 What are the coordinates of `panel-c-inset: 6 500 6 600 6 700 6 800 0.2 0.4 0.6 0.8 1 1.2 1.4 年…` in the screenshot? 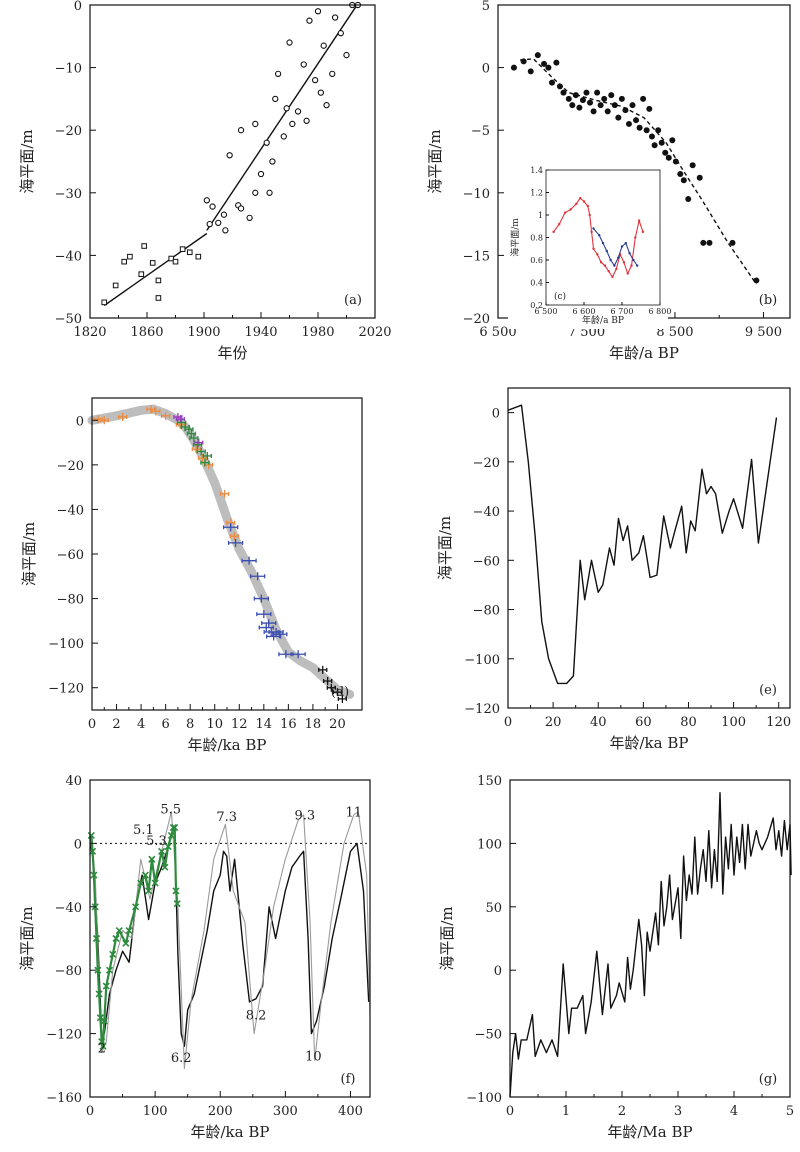 It's located at (589, 246).